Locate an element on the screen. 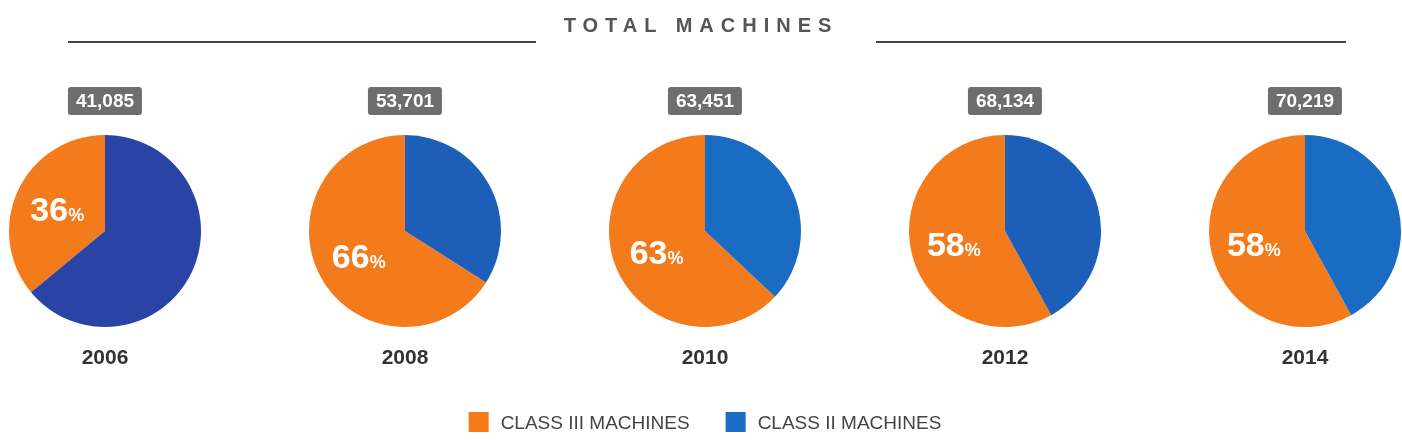 The image size is (1402, 442). text: 2006 is located at coordinates (105, 357).